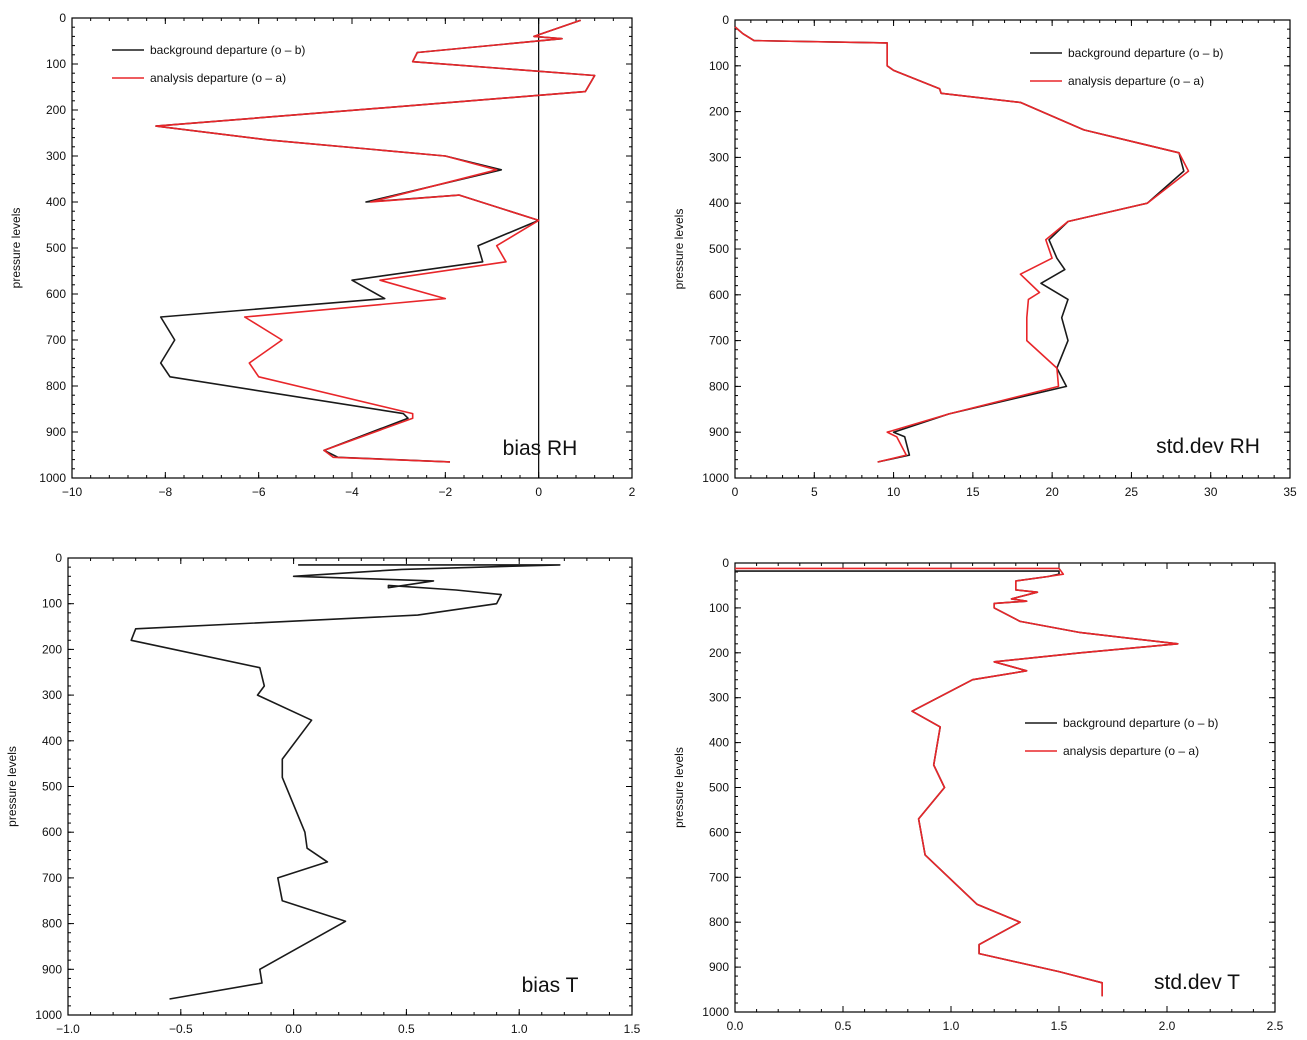  What do you see at coordinates (72, 492) in the screenshot?
I see `x-tick-label: −10` at bounding box center [72, 492].